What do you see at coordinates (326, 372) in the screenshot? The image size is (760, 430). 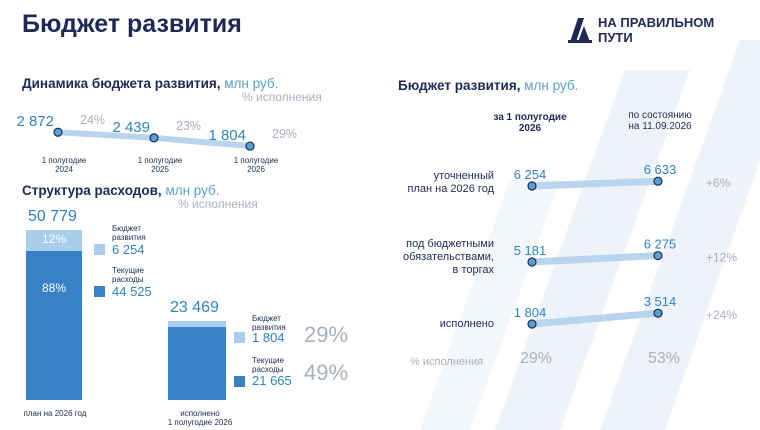 I see `exec-current-pct: 49%` at bounding box center [326, 372].